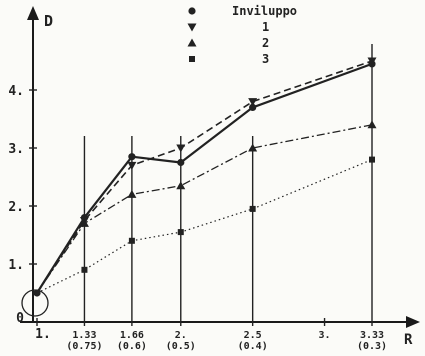 The height and width of the screenshot is (356, 425). I want to click on x-tick-sublabel: (0.75), so click(84, 346).